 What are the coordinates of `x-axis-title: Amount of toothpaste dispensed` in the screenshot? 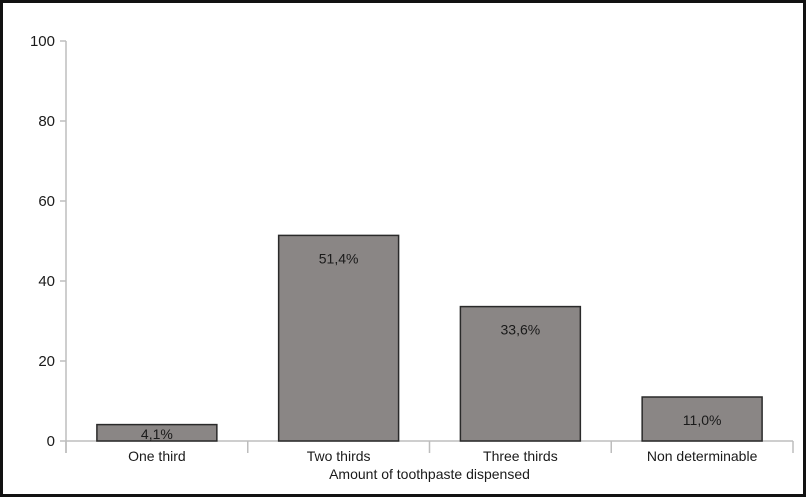 It's located at (429, 474).